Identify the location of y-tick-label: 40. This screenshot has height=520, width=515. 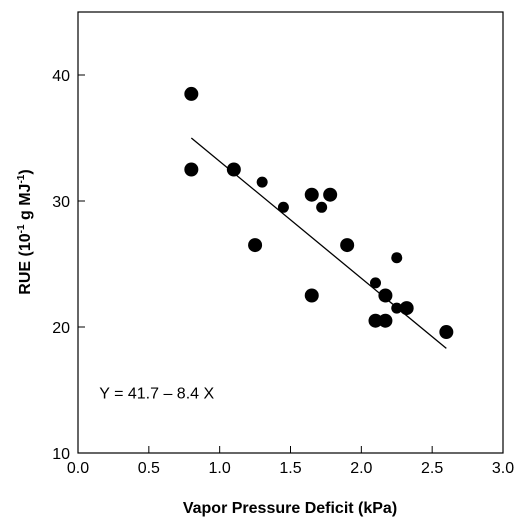
(61, 76).